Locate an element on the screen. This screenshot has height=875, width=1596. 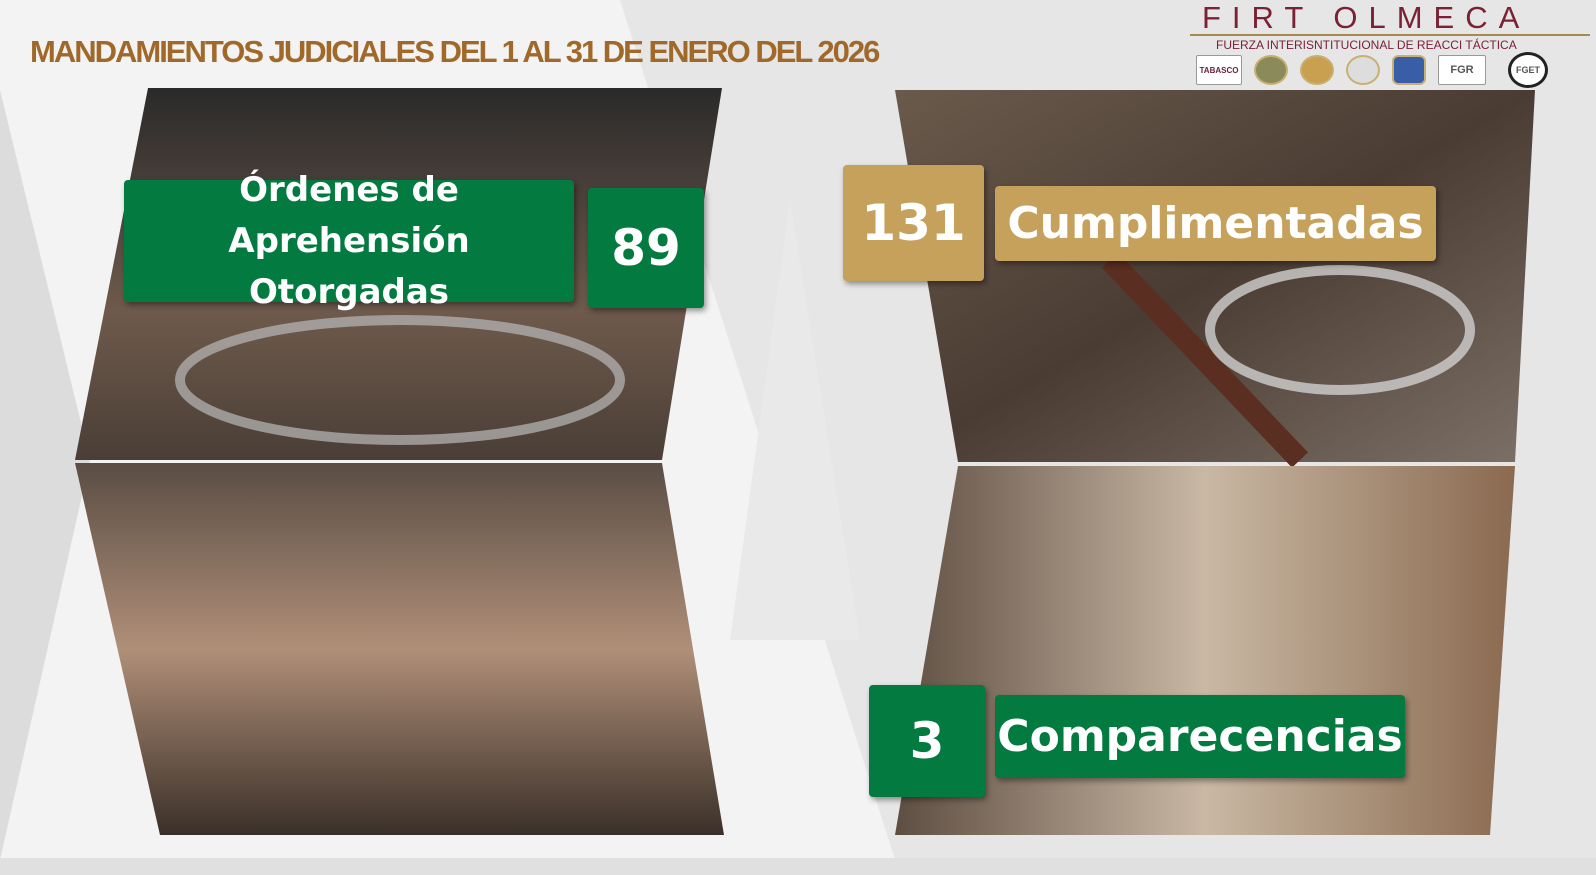
cumplimentadas-label: Cumplimentadas is located at coordinates (1215, 223).